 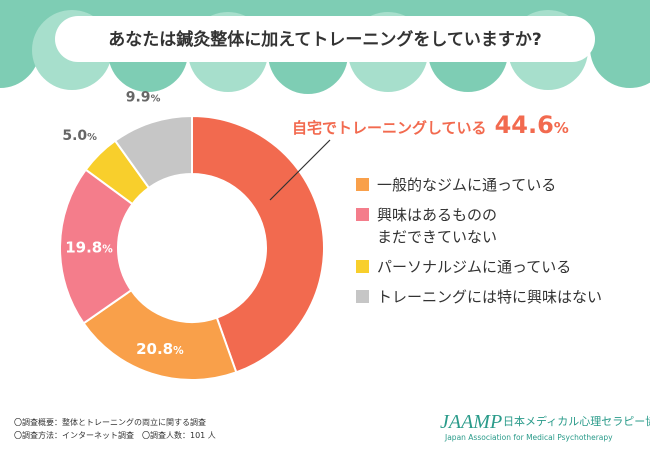 I want to click on slice-value-label: 5.0%, so click(x=79, y=136).